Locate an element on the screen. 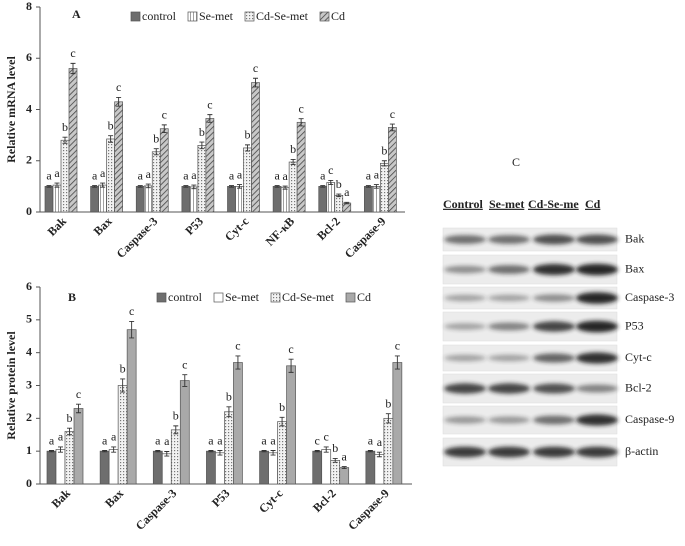  row-label: Bax is located at coordinates (634, 268).